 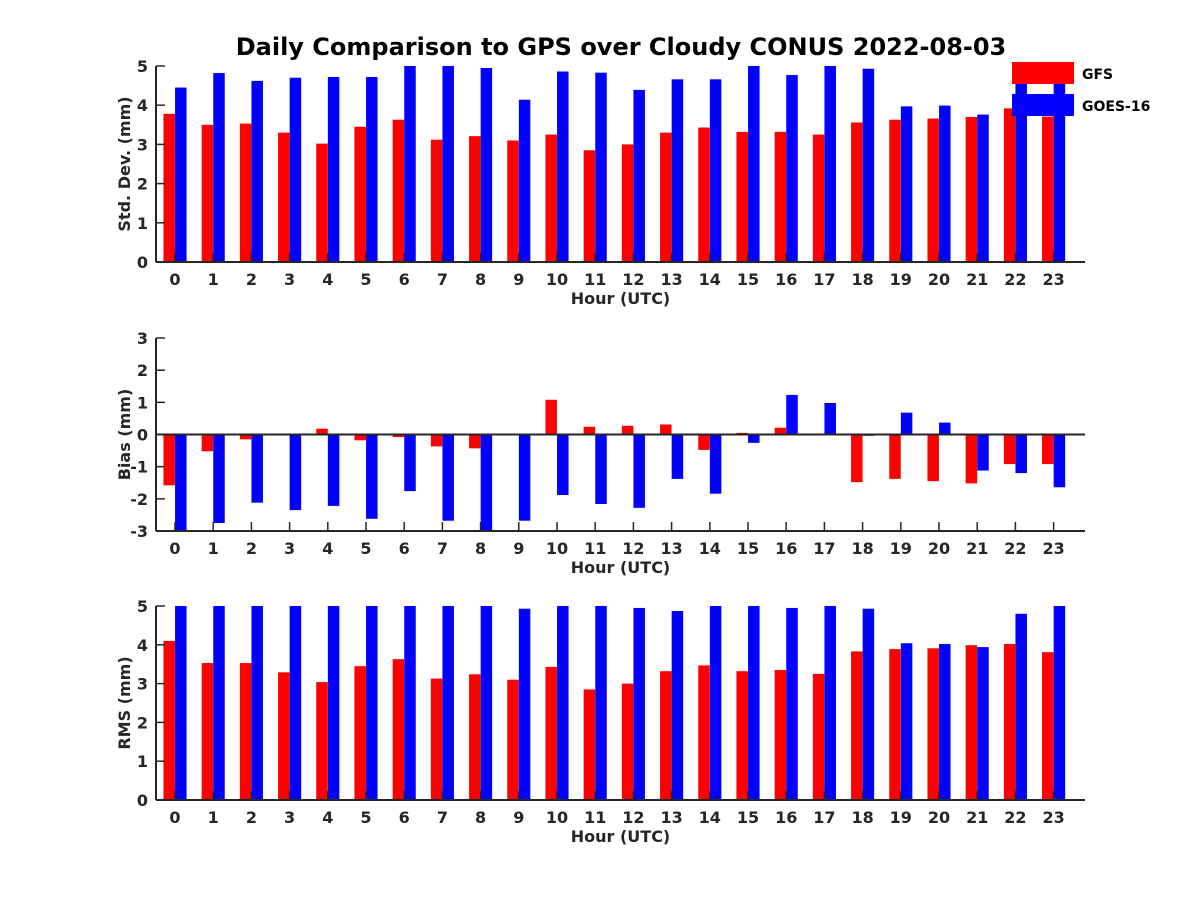 What do you see at coordinates (139, 467) in the screenshot?
I see `y-tick-label: -1` at bounding box center [139, 467].